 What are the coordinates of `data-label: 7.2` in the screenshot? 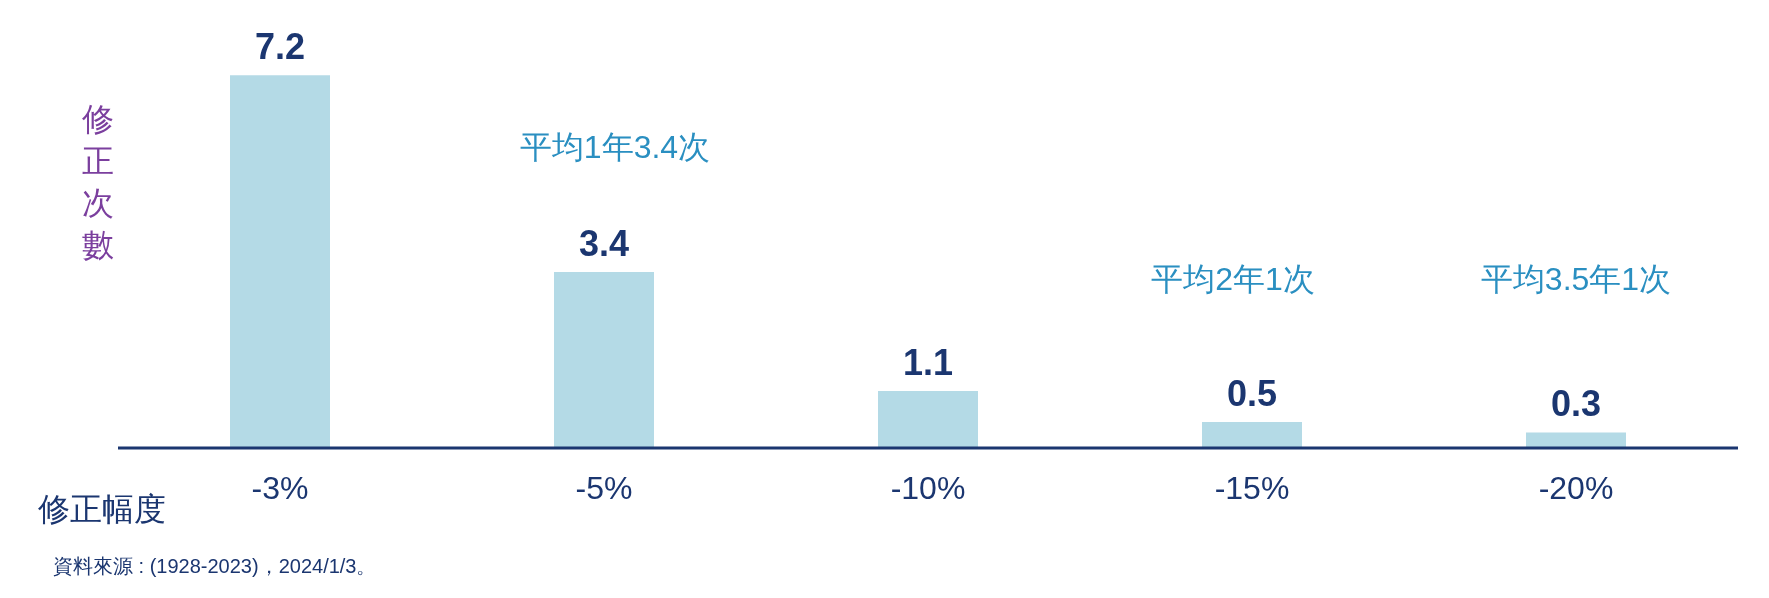 It's located at (280, 47).